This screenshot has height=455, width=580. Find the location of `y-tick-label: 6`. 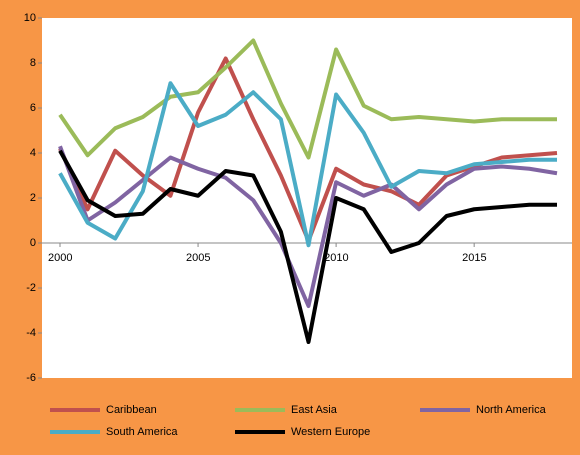

y-tick-label: 6 is located at coordinates (33, 108).